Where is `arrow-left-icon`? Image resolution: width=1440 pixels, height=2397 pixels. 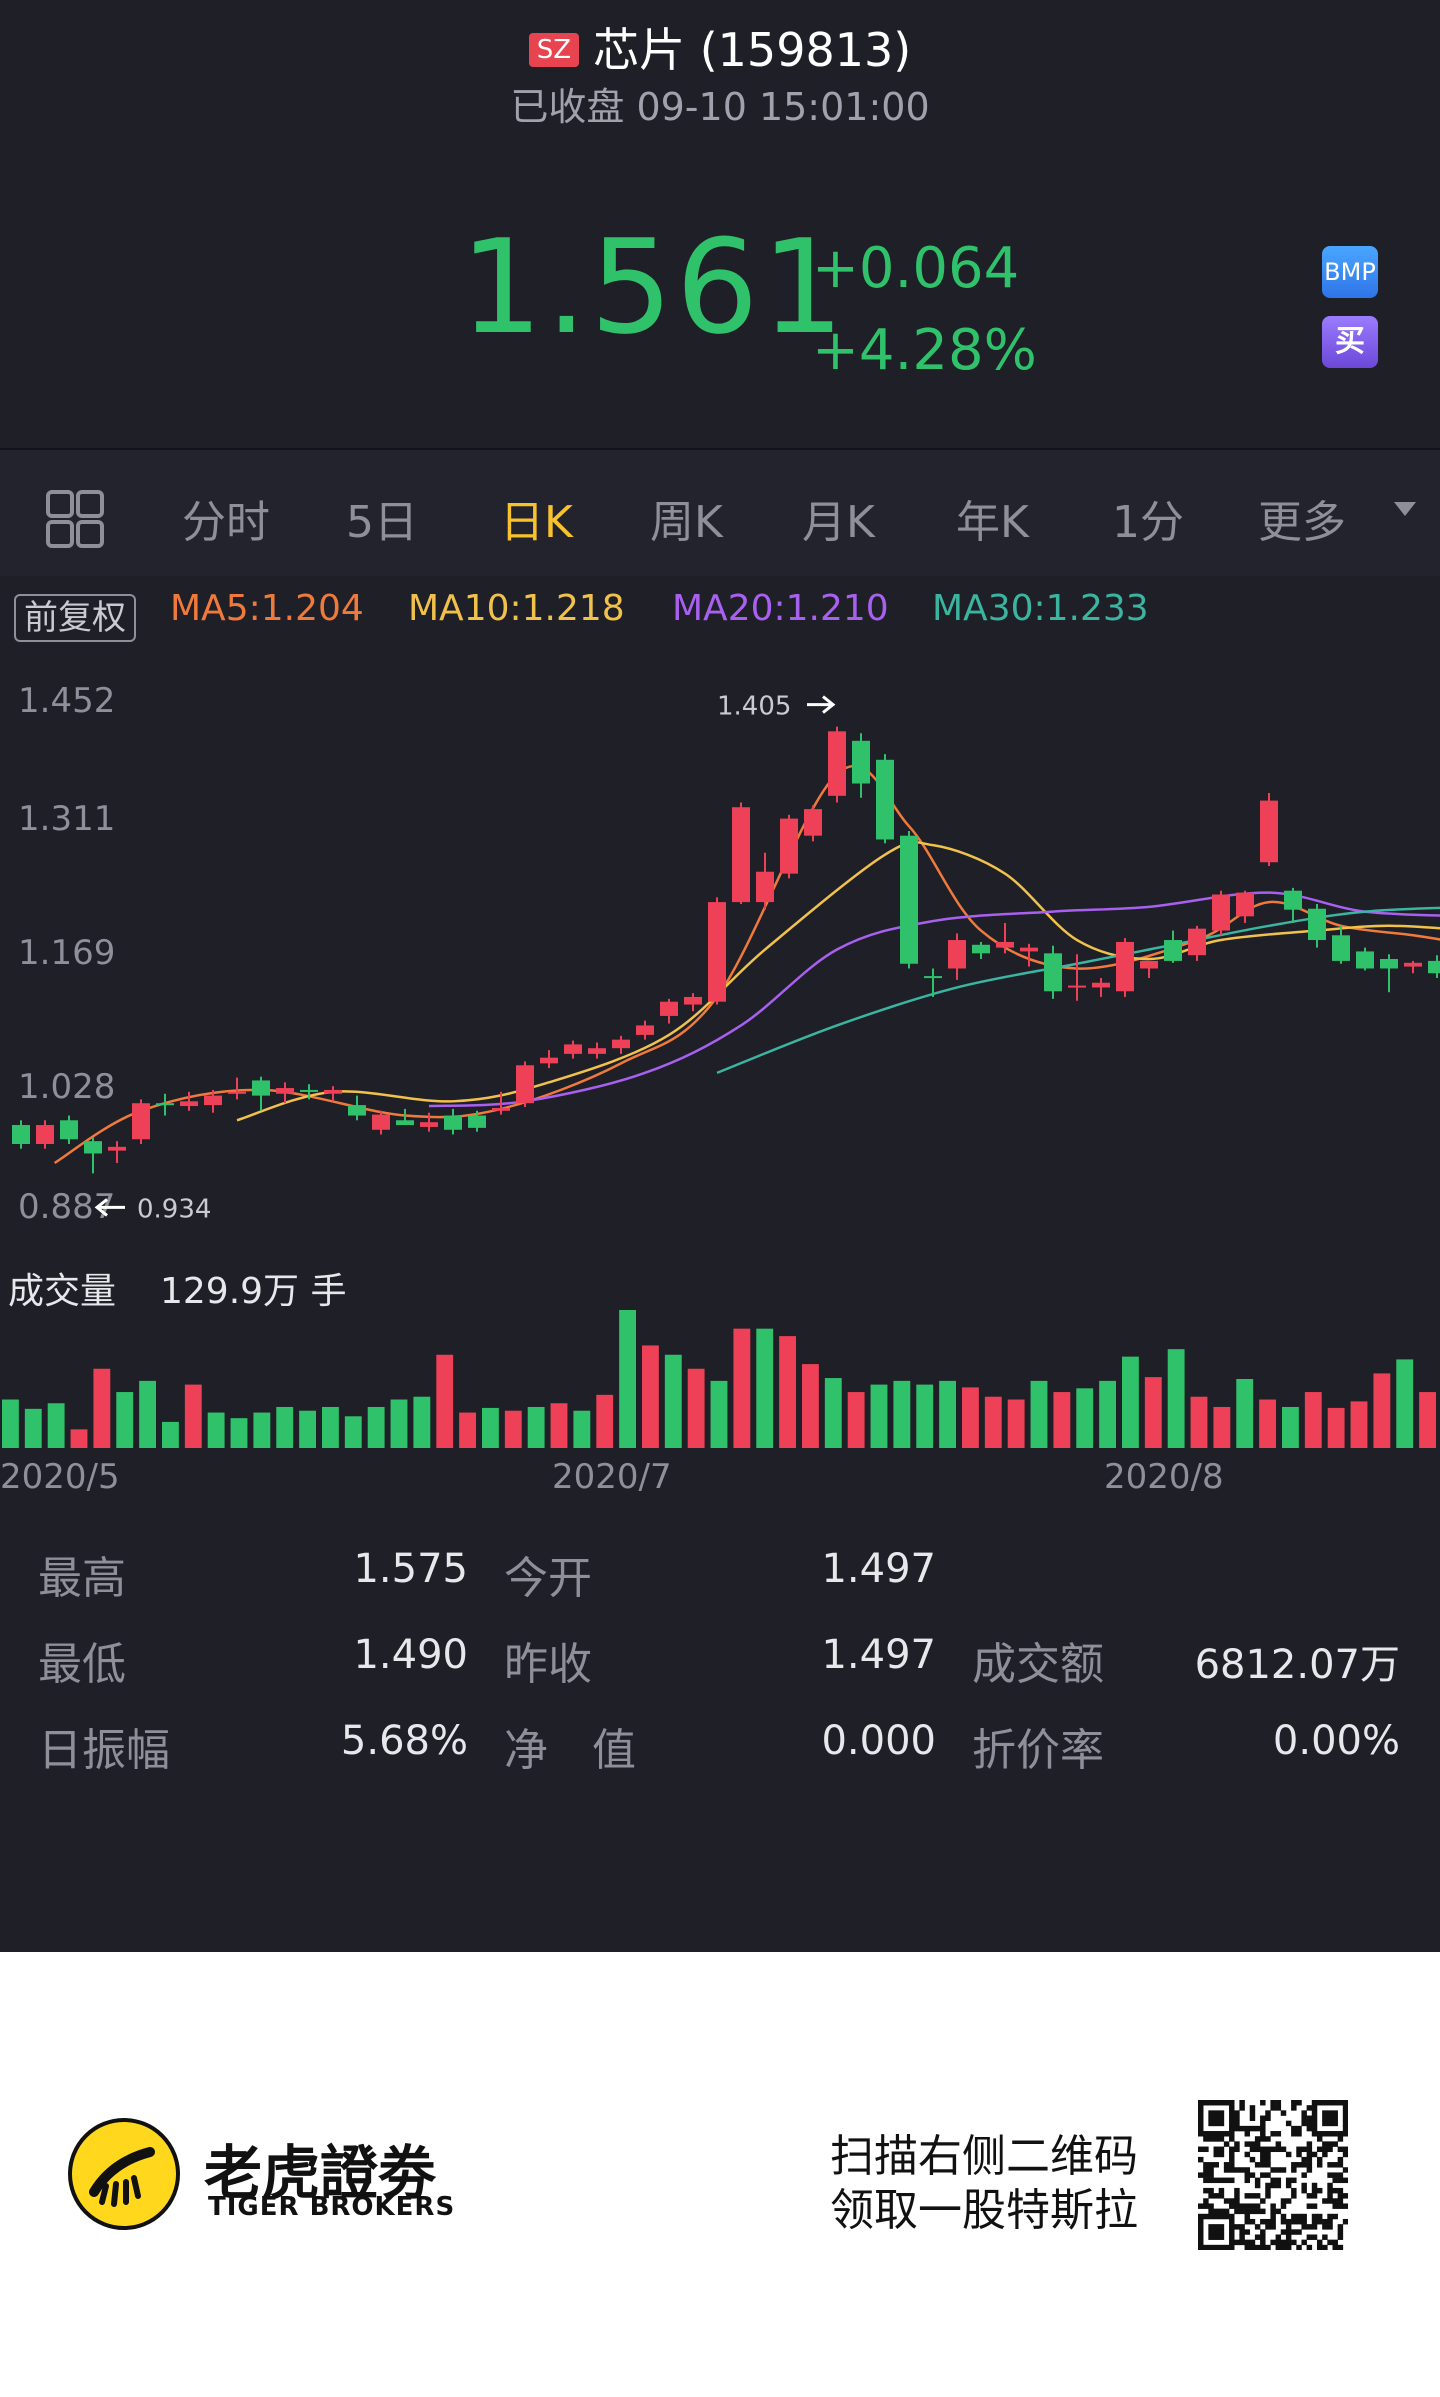 arrow-left-icon is located at coordinates (109, 1207).